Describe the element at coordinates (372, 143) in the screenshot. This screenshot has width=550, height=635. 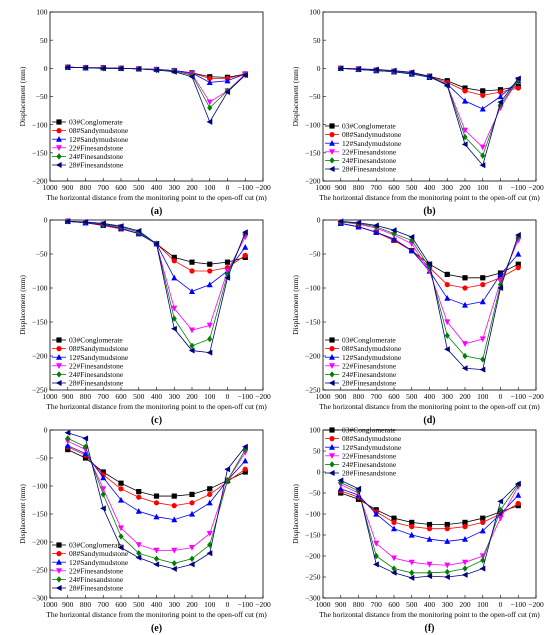
I see `legend-label: 12#Sandymudstone` at that location.